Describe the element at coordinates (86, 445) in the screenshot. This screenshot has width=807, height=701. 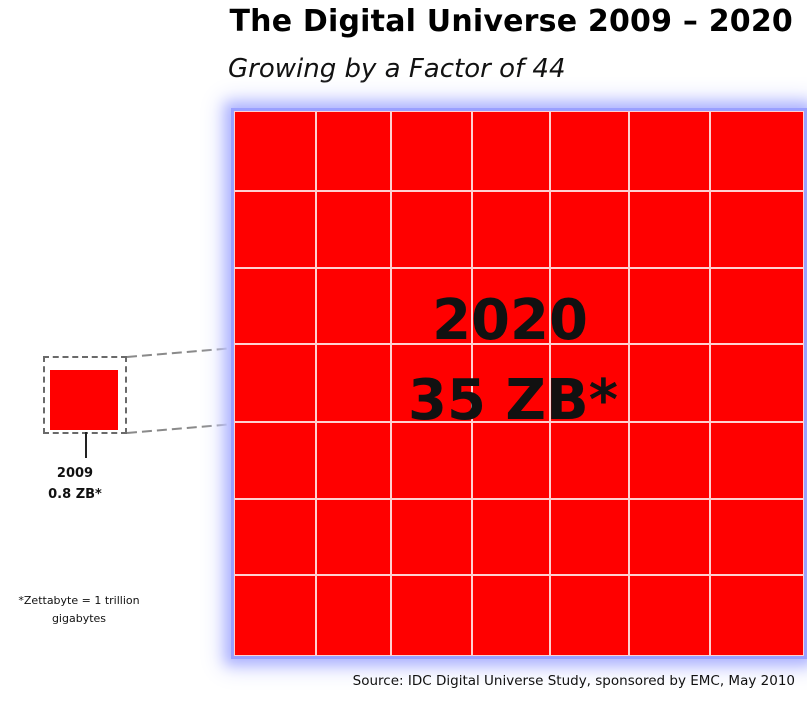
I see `callout-line` at that location.